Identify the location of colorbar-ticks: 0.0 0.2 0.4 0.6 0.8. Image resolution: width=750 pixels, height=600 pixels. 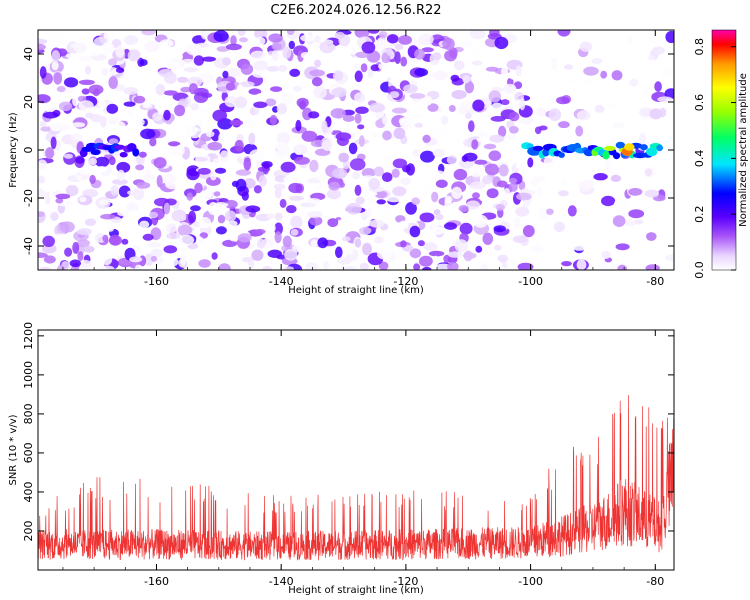
(714, 158).